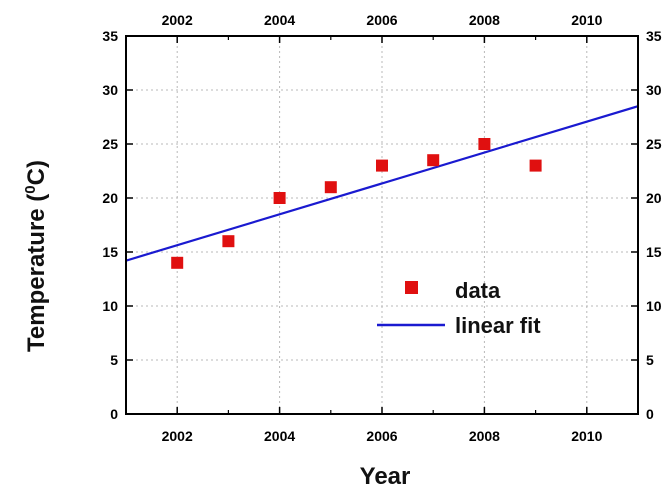 The image size is (670, 490). What do you see at coordinates (279, 20) in the screenshot?
I see `x-tick-label-top: 2004` at bounding box center [279, 20].